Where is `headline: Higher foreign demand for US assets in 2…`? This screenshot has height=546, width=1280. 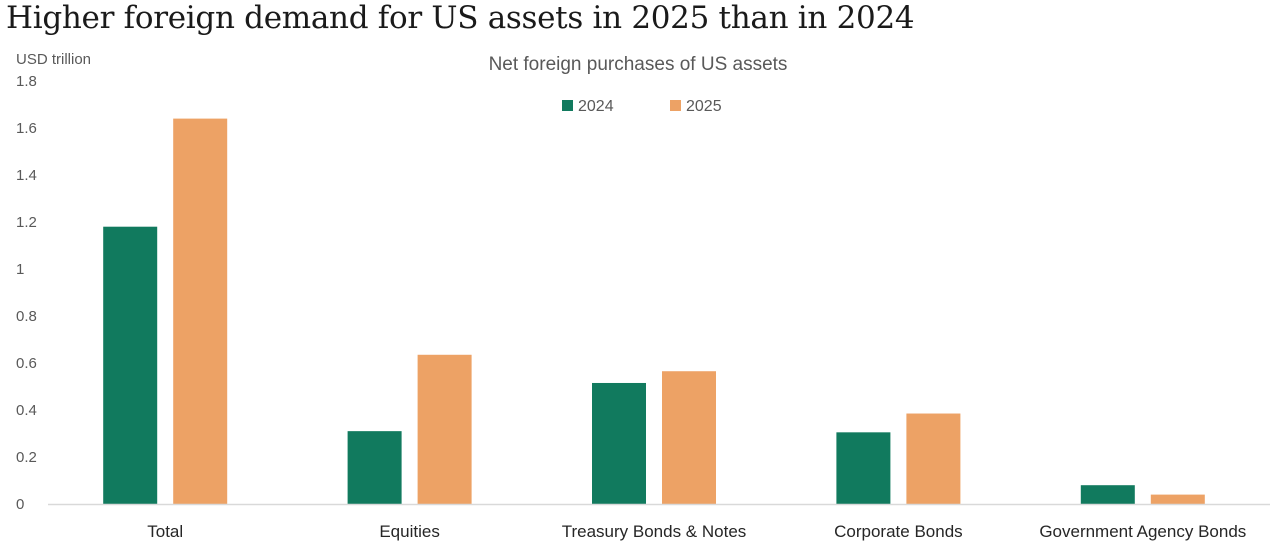 headline: Higher foreign demand for US assets in 2… is located at coordinates (460, 18).